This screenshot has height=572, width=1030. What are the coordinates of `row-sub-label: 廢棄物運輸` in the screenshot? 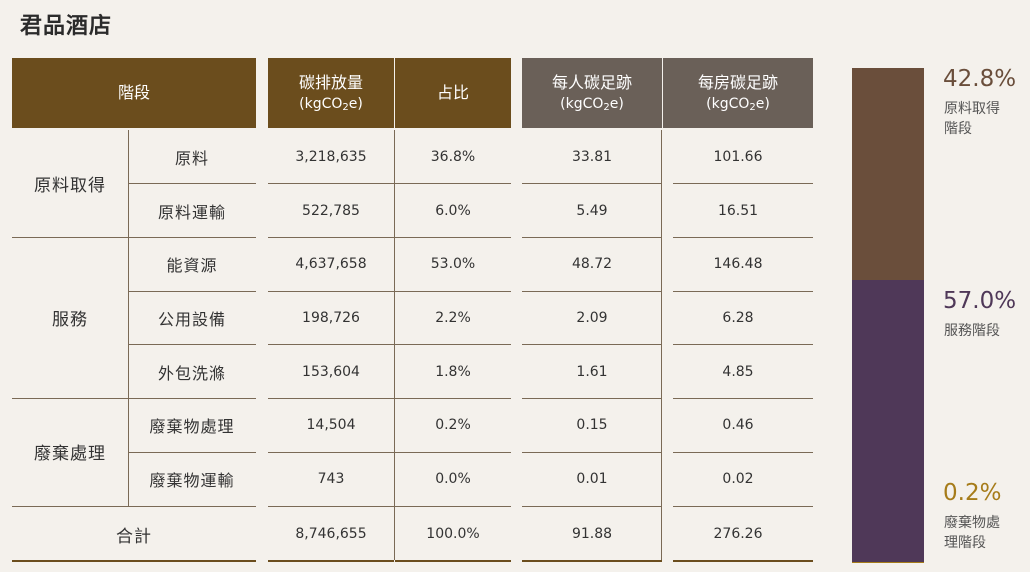 It's located at (192, 481).